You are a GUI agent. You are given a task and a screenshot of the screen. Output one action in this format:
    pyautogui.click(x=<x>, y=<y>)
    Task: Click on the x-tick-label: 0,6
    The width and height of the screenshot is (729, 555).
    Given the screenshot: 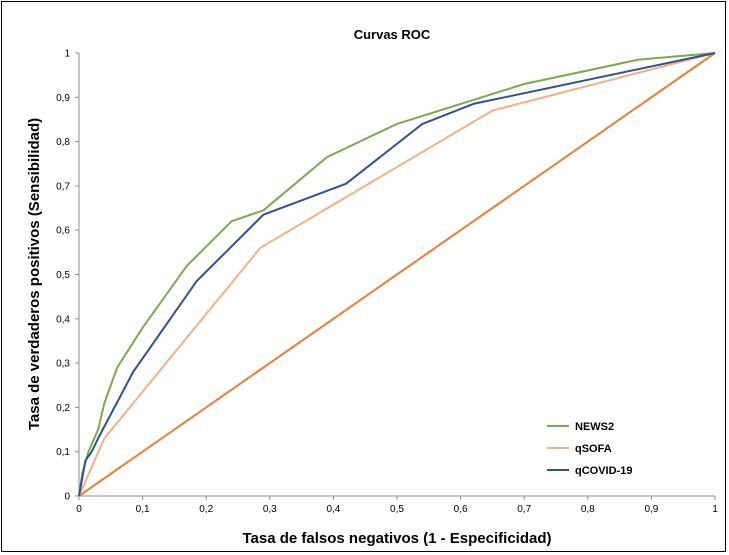 What is the action you would take?
    pyautogui.click(x=461, y=509)
    